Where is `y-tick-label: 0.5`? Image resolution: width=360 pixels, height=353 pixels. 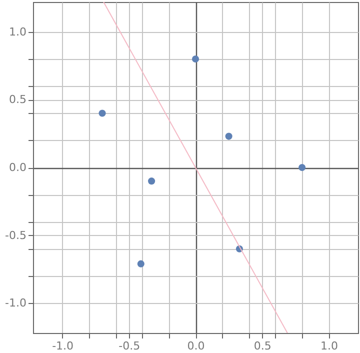 y-tick-label: 0.5 is located at coordinates (17, 99).